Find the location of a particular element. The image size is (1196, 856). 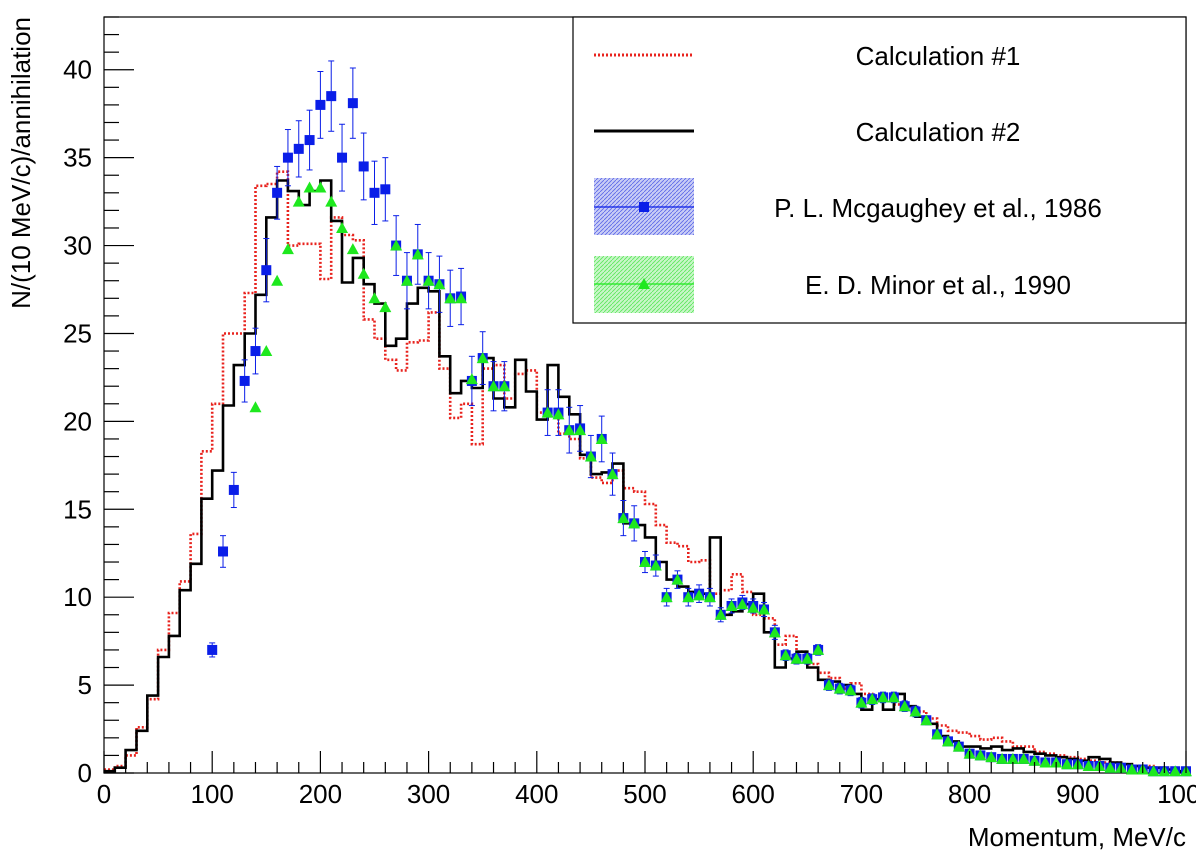

legend-label-calculation-1: Calculation #1 is located at coordinates (938, 56).